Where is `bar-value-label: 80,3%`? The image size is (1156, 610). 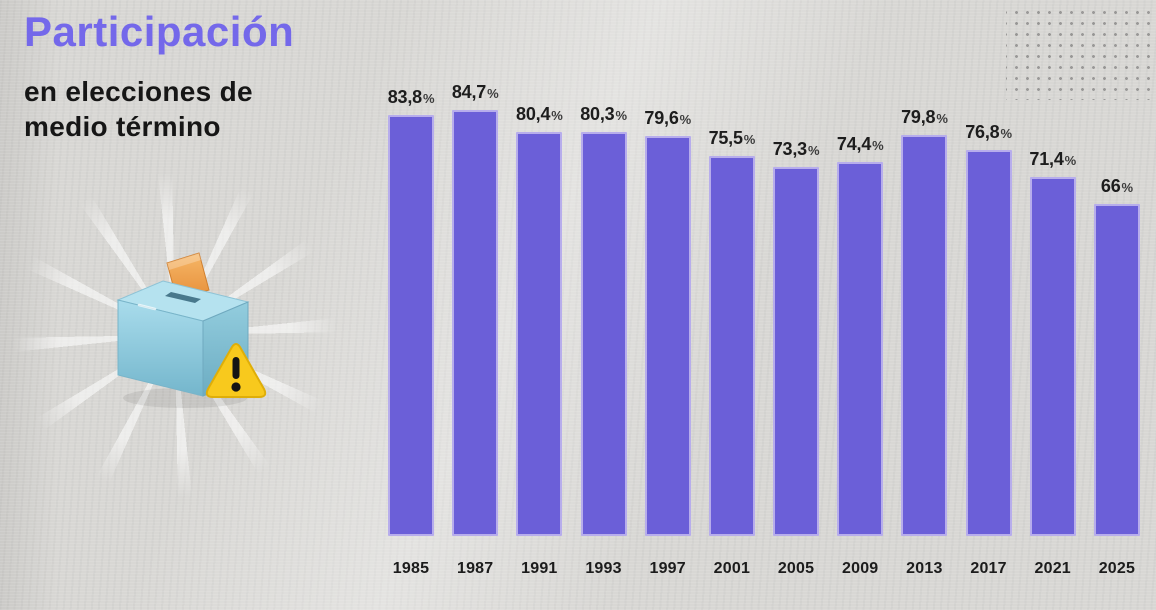 bar-value-label: 80,3% is located at coordinates (603, 114).